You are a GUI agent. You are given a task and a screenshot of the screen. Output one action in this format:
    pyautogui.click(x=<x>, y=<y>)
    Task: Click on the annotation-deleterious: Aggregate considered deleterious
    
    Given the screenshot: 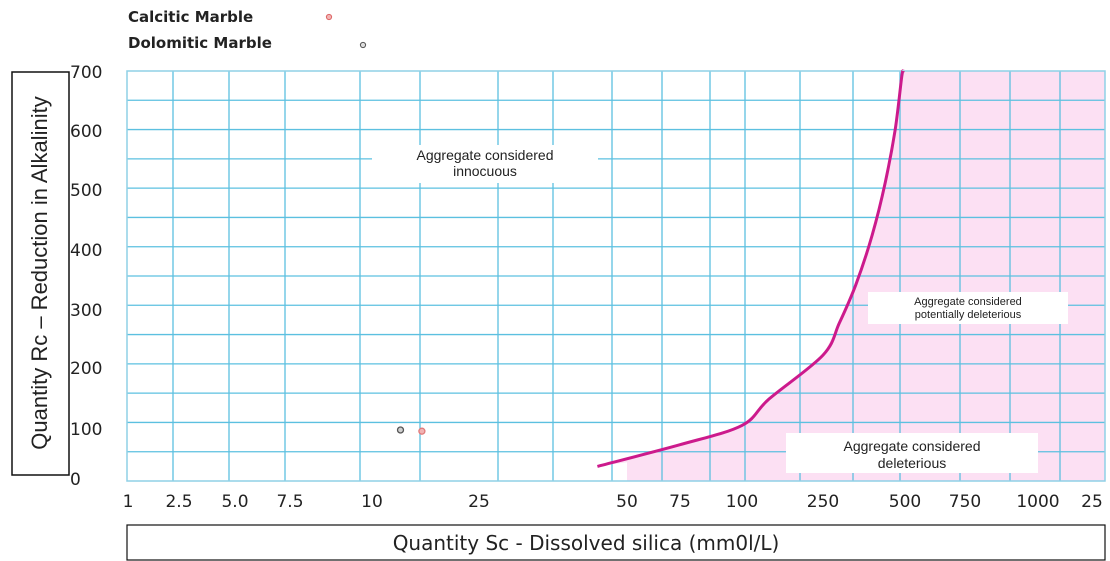 What is the action you would take?
    pyautogui.click(x=912, y=453)
    